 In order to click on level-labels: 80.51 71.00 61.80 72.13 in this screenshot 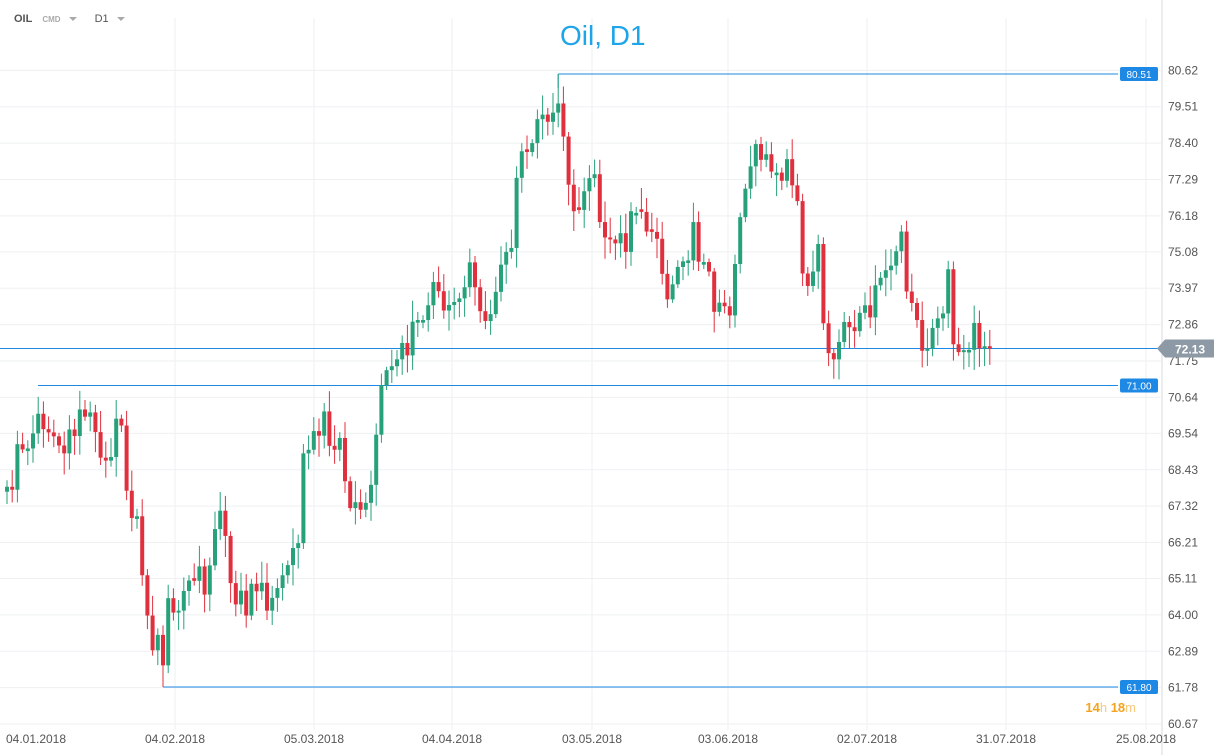, I will do `click(1167, 380)`.